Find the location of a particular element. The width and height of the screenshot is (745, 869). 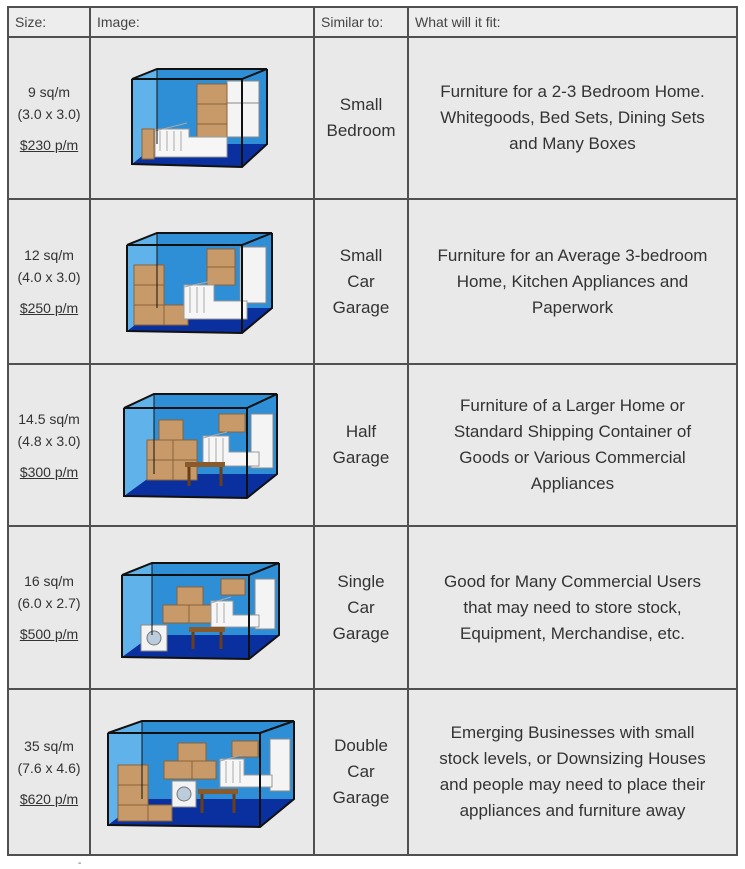

fit-line: Home, Kitchen Appliances and is located at coordinates (572, 281).